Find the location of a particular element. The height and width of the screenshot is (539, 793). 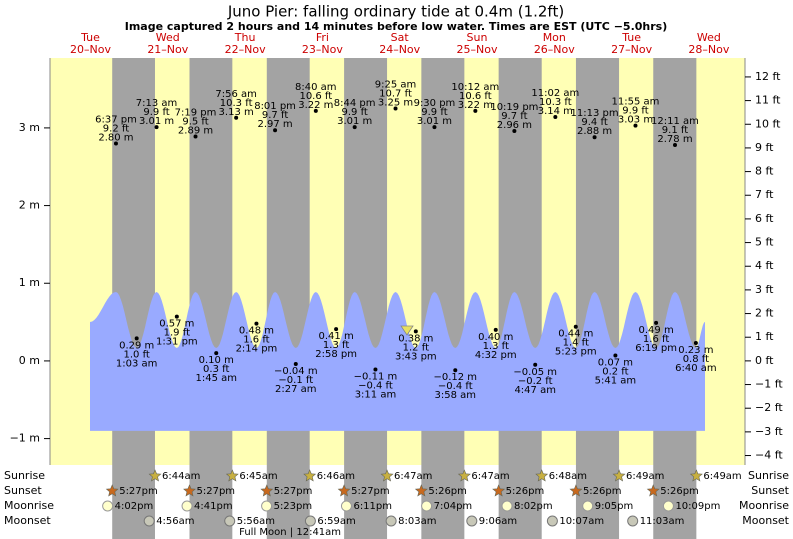

tide-label: 0.38 m is located at coordinates (415, 338).